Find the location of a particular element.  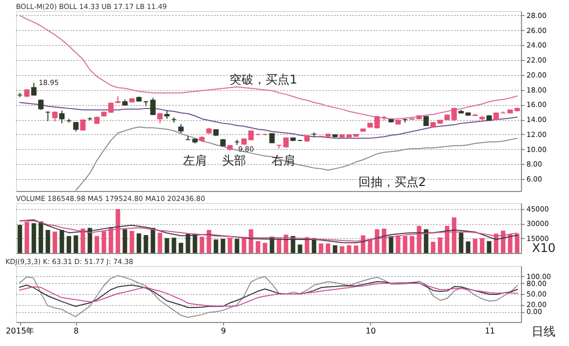

annotation: 头部 is located at coordinates (234, 160).